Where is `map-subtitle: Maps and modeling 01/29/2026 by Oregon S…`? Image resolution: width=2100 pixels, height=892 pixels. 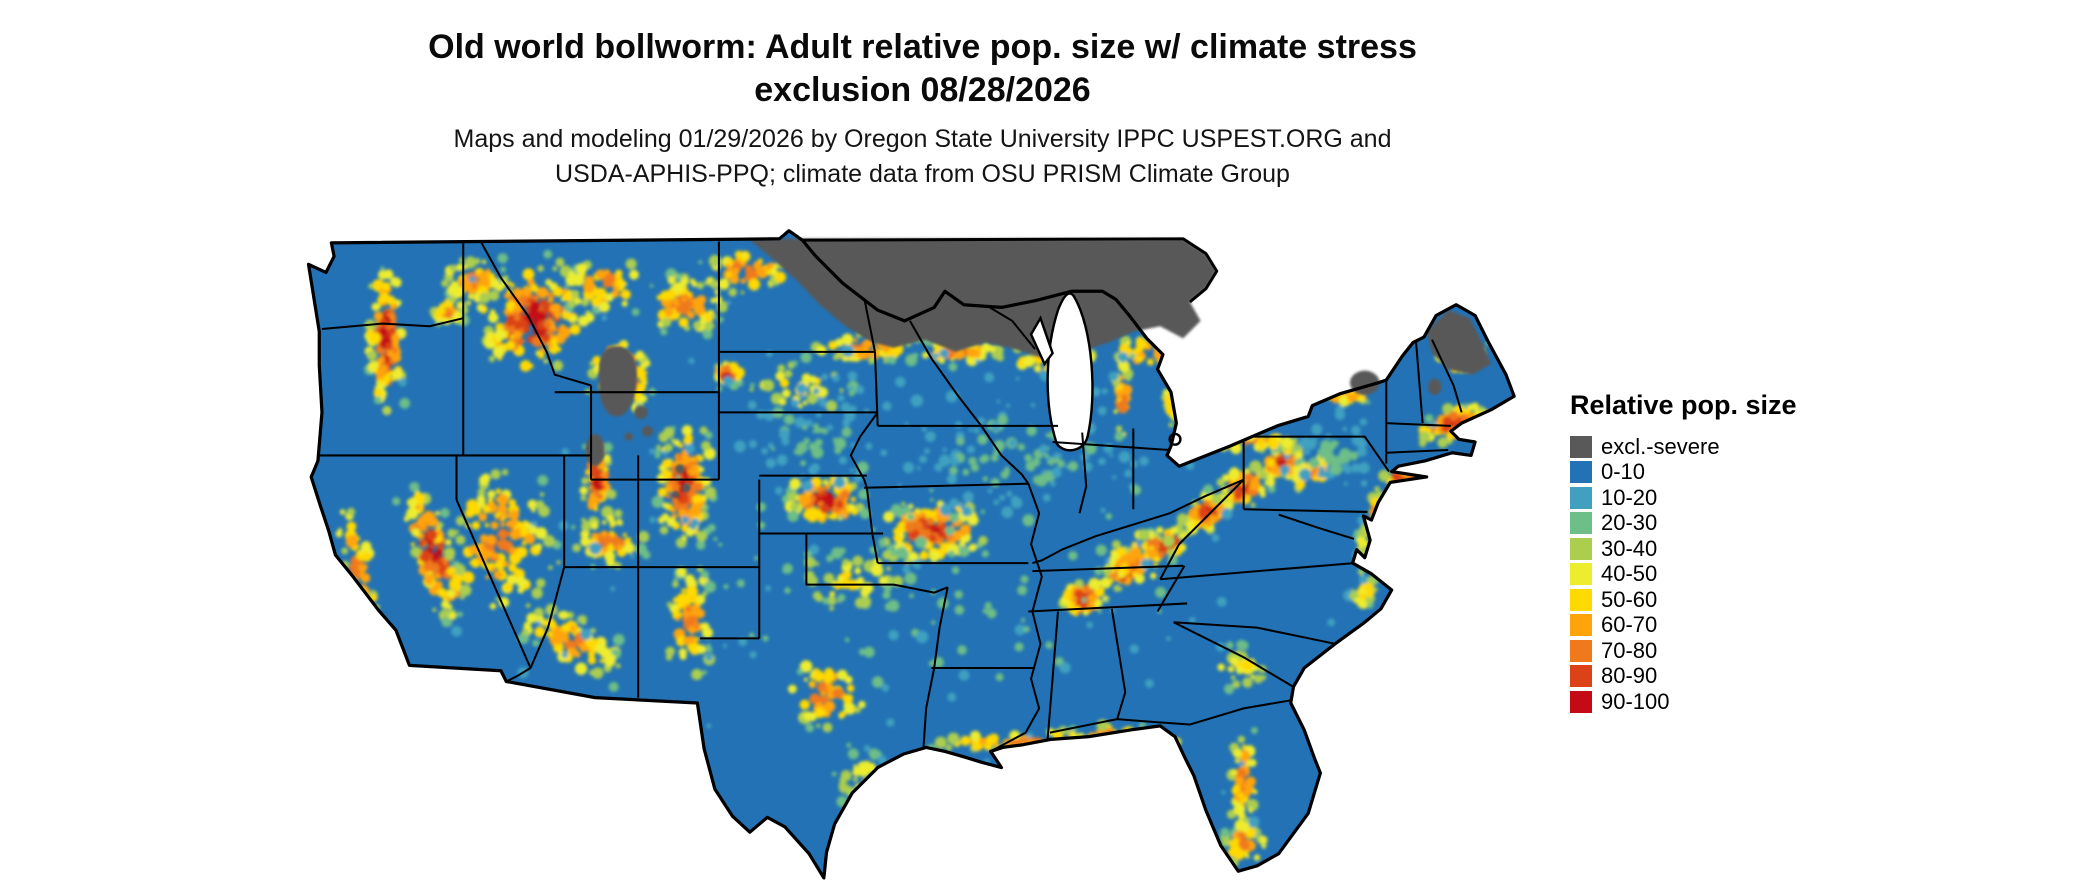 map-subtitle: Maps and modeling 01/29/2026 by Oregon S… is located at coordinates (922, 156).